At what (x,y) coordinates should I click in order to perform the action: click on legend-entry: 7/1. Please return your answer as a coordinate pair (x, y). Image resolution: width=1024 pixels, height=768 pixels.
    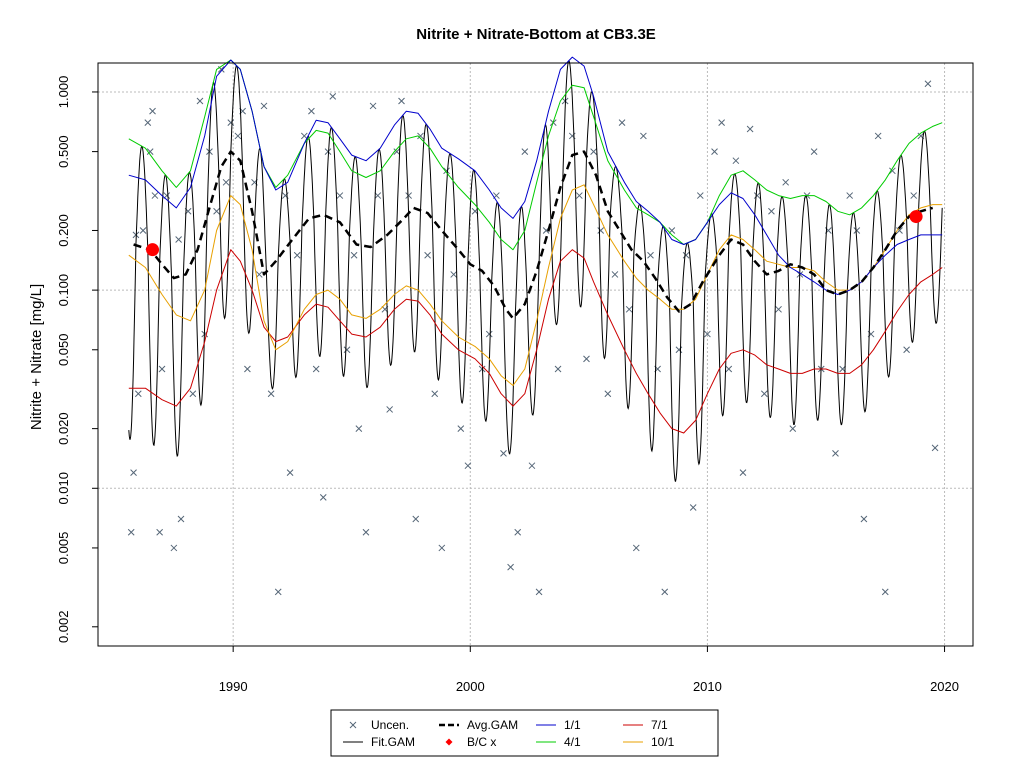
    Looking at the image, I should click on (645, 725).